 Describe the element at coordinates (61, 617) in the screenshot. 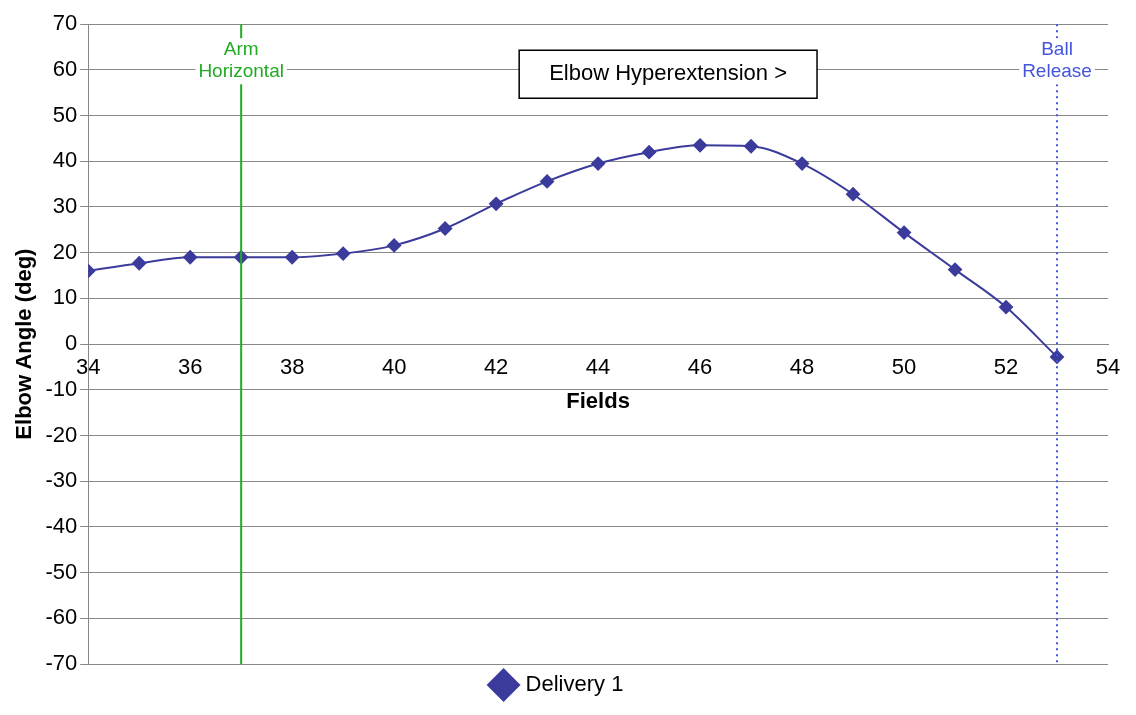

I see `y-tick-label: -60` at that location.